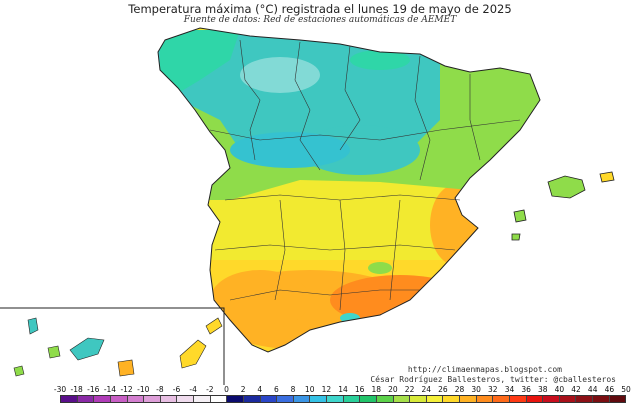 This screenshot has height=406, width=640. Describe the element at coordinates (476, 389) in the screenshot. I see `legend-tick-label: 30` at that location.